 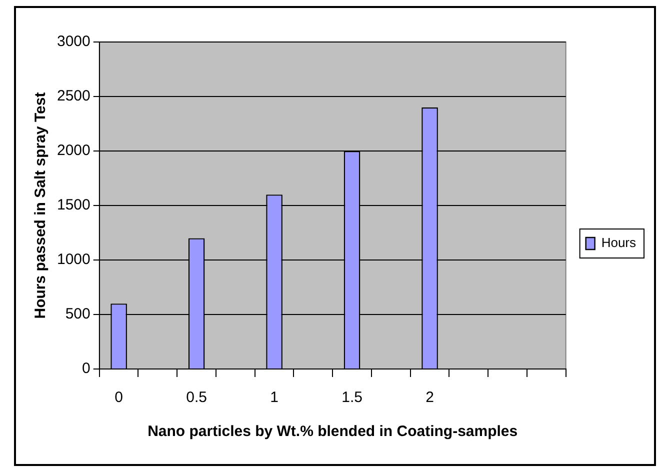 I want to click on legend-label: Hours, so click(x=618, y=242).